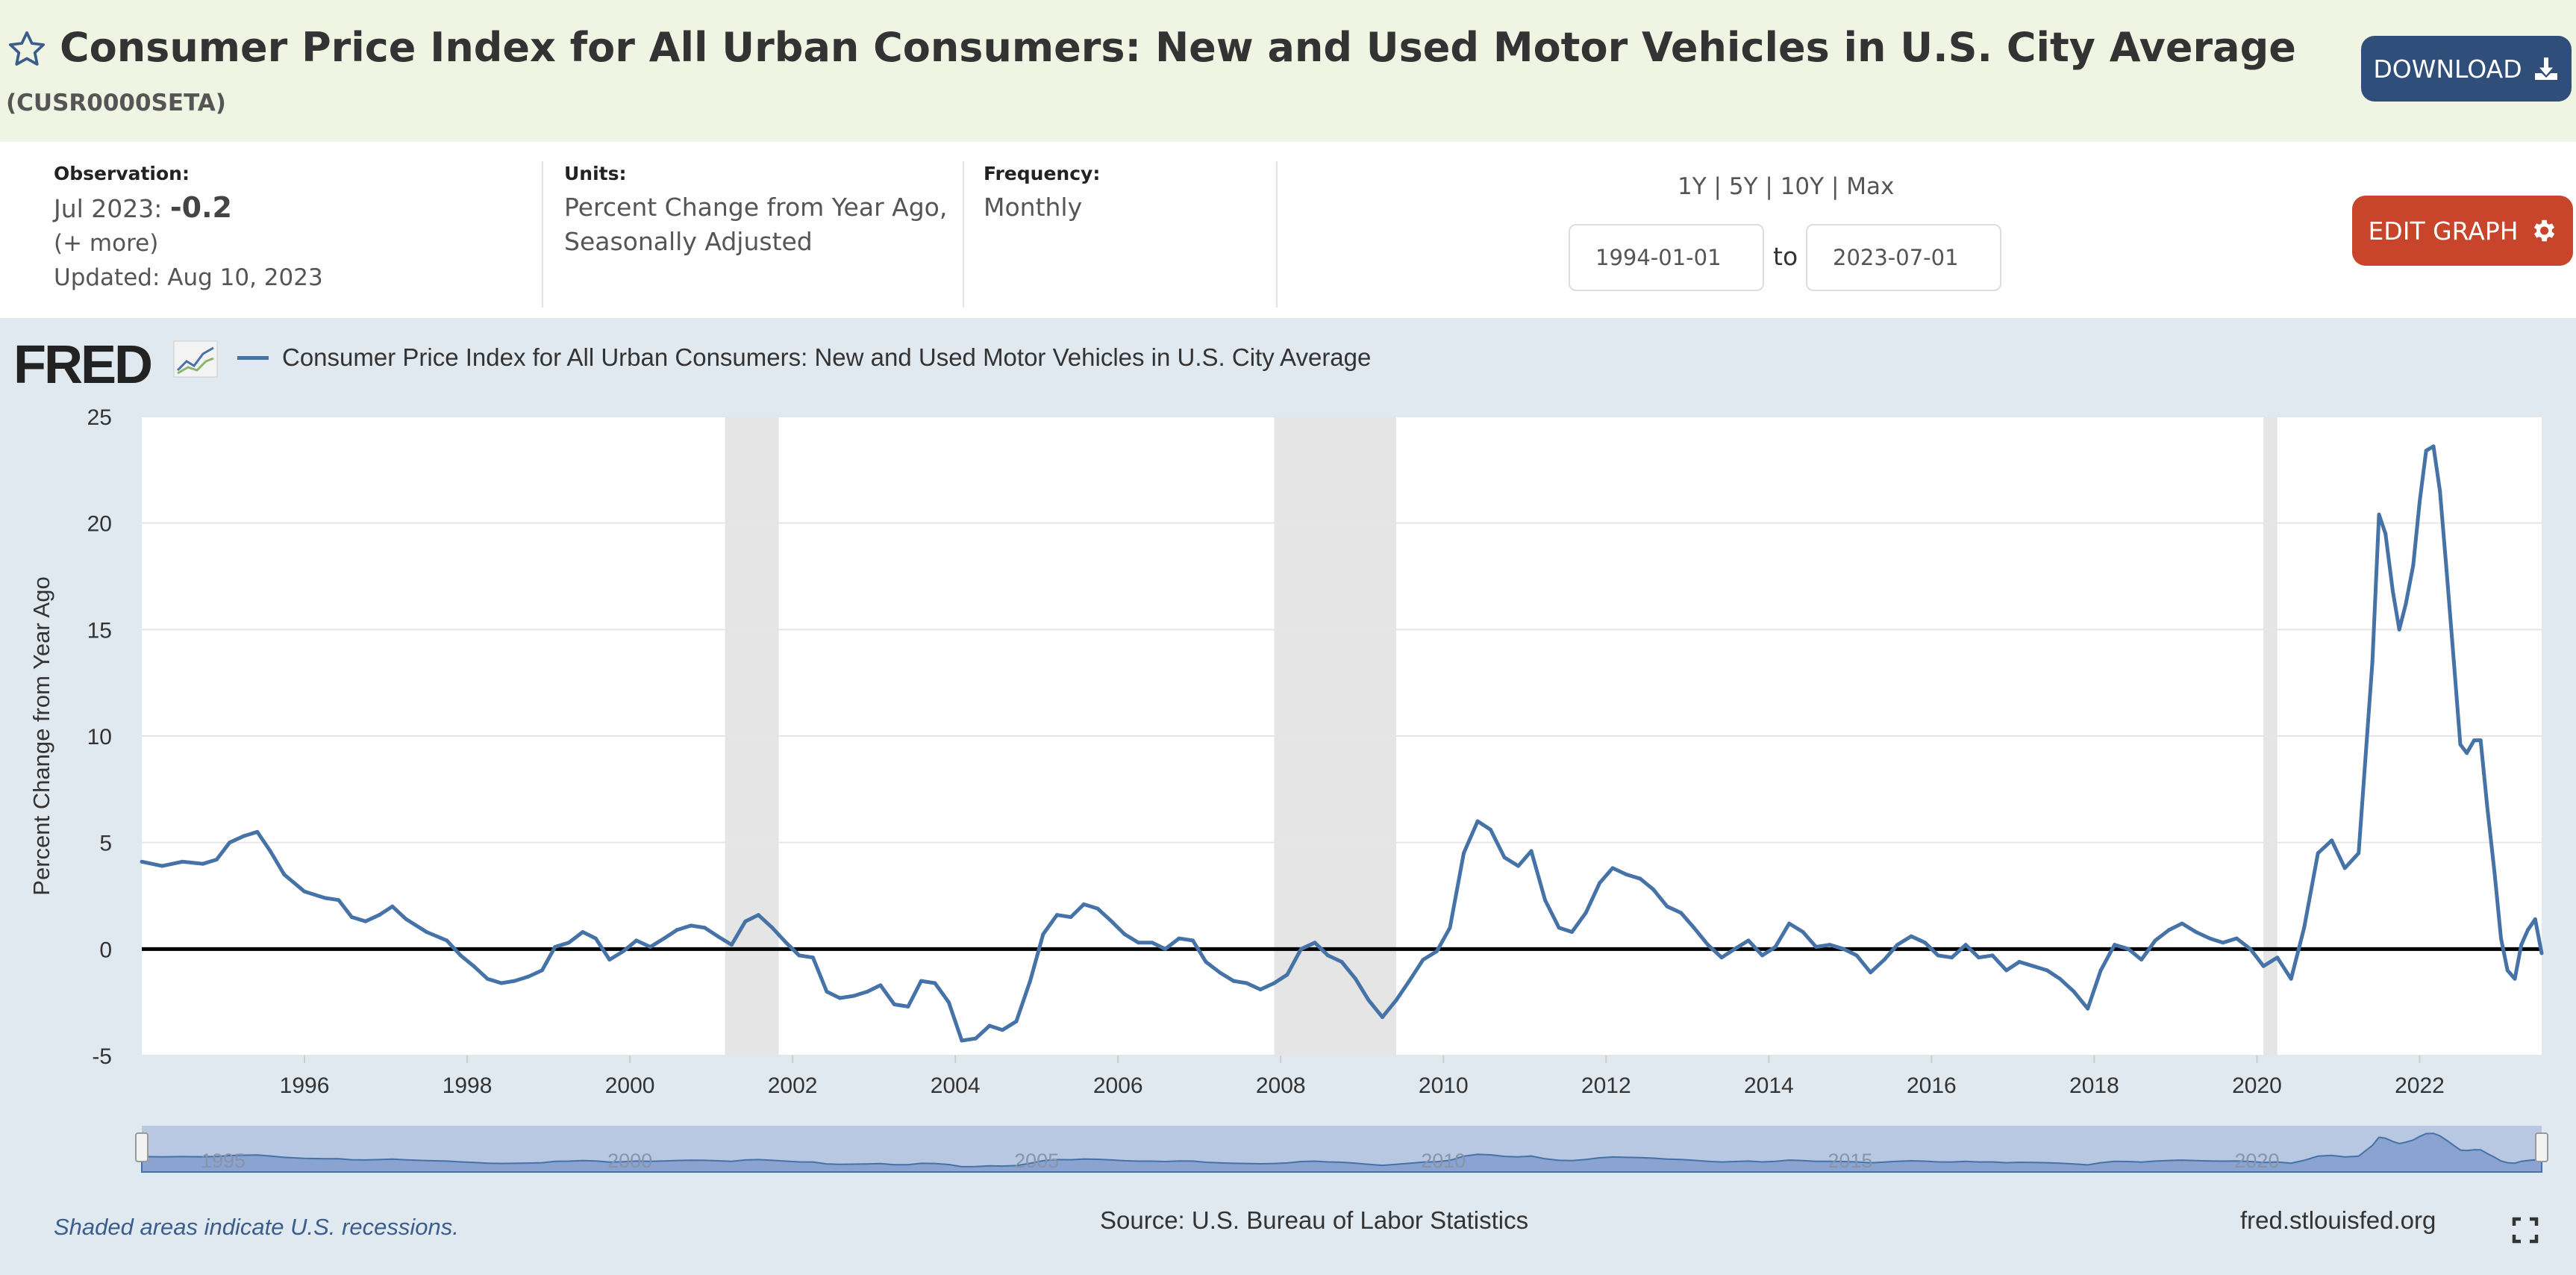 The height and width of the screenshot is (1275, 2576). I want to click on chart-logo-icon, so click(195, 359).